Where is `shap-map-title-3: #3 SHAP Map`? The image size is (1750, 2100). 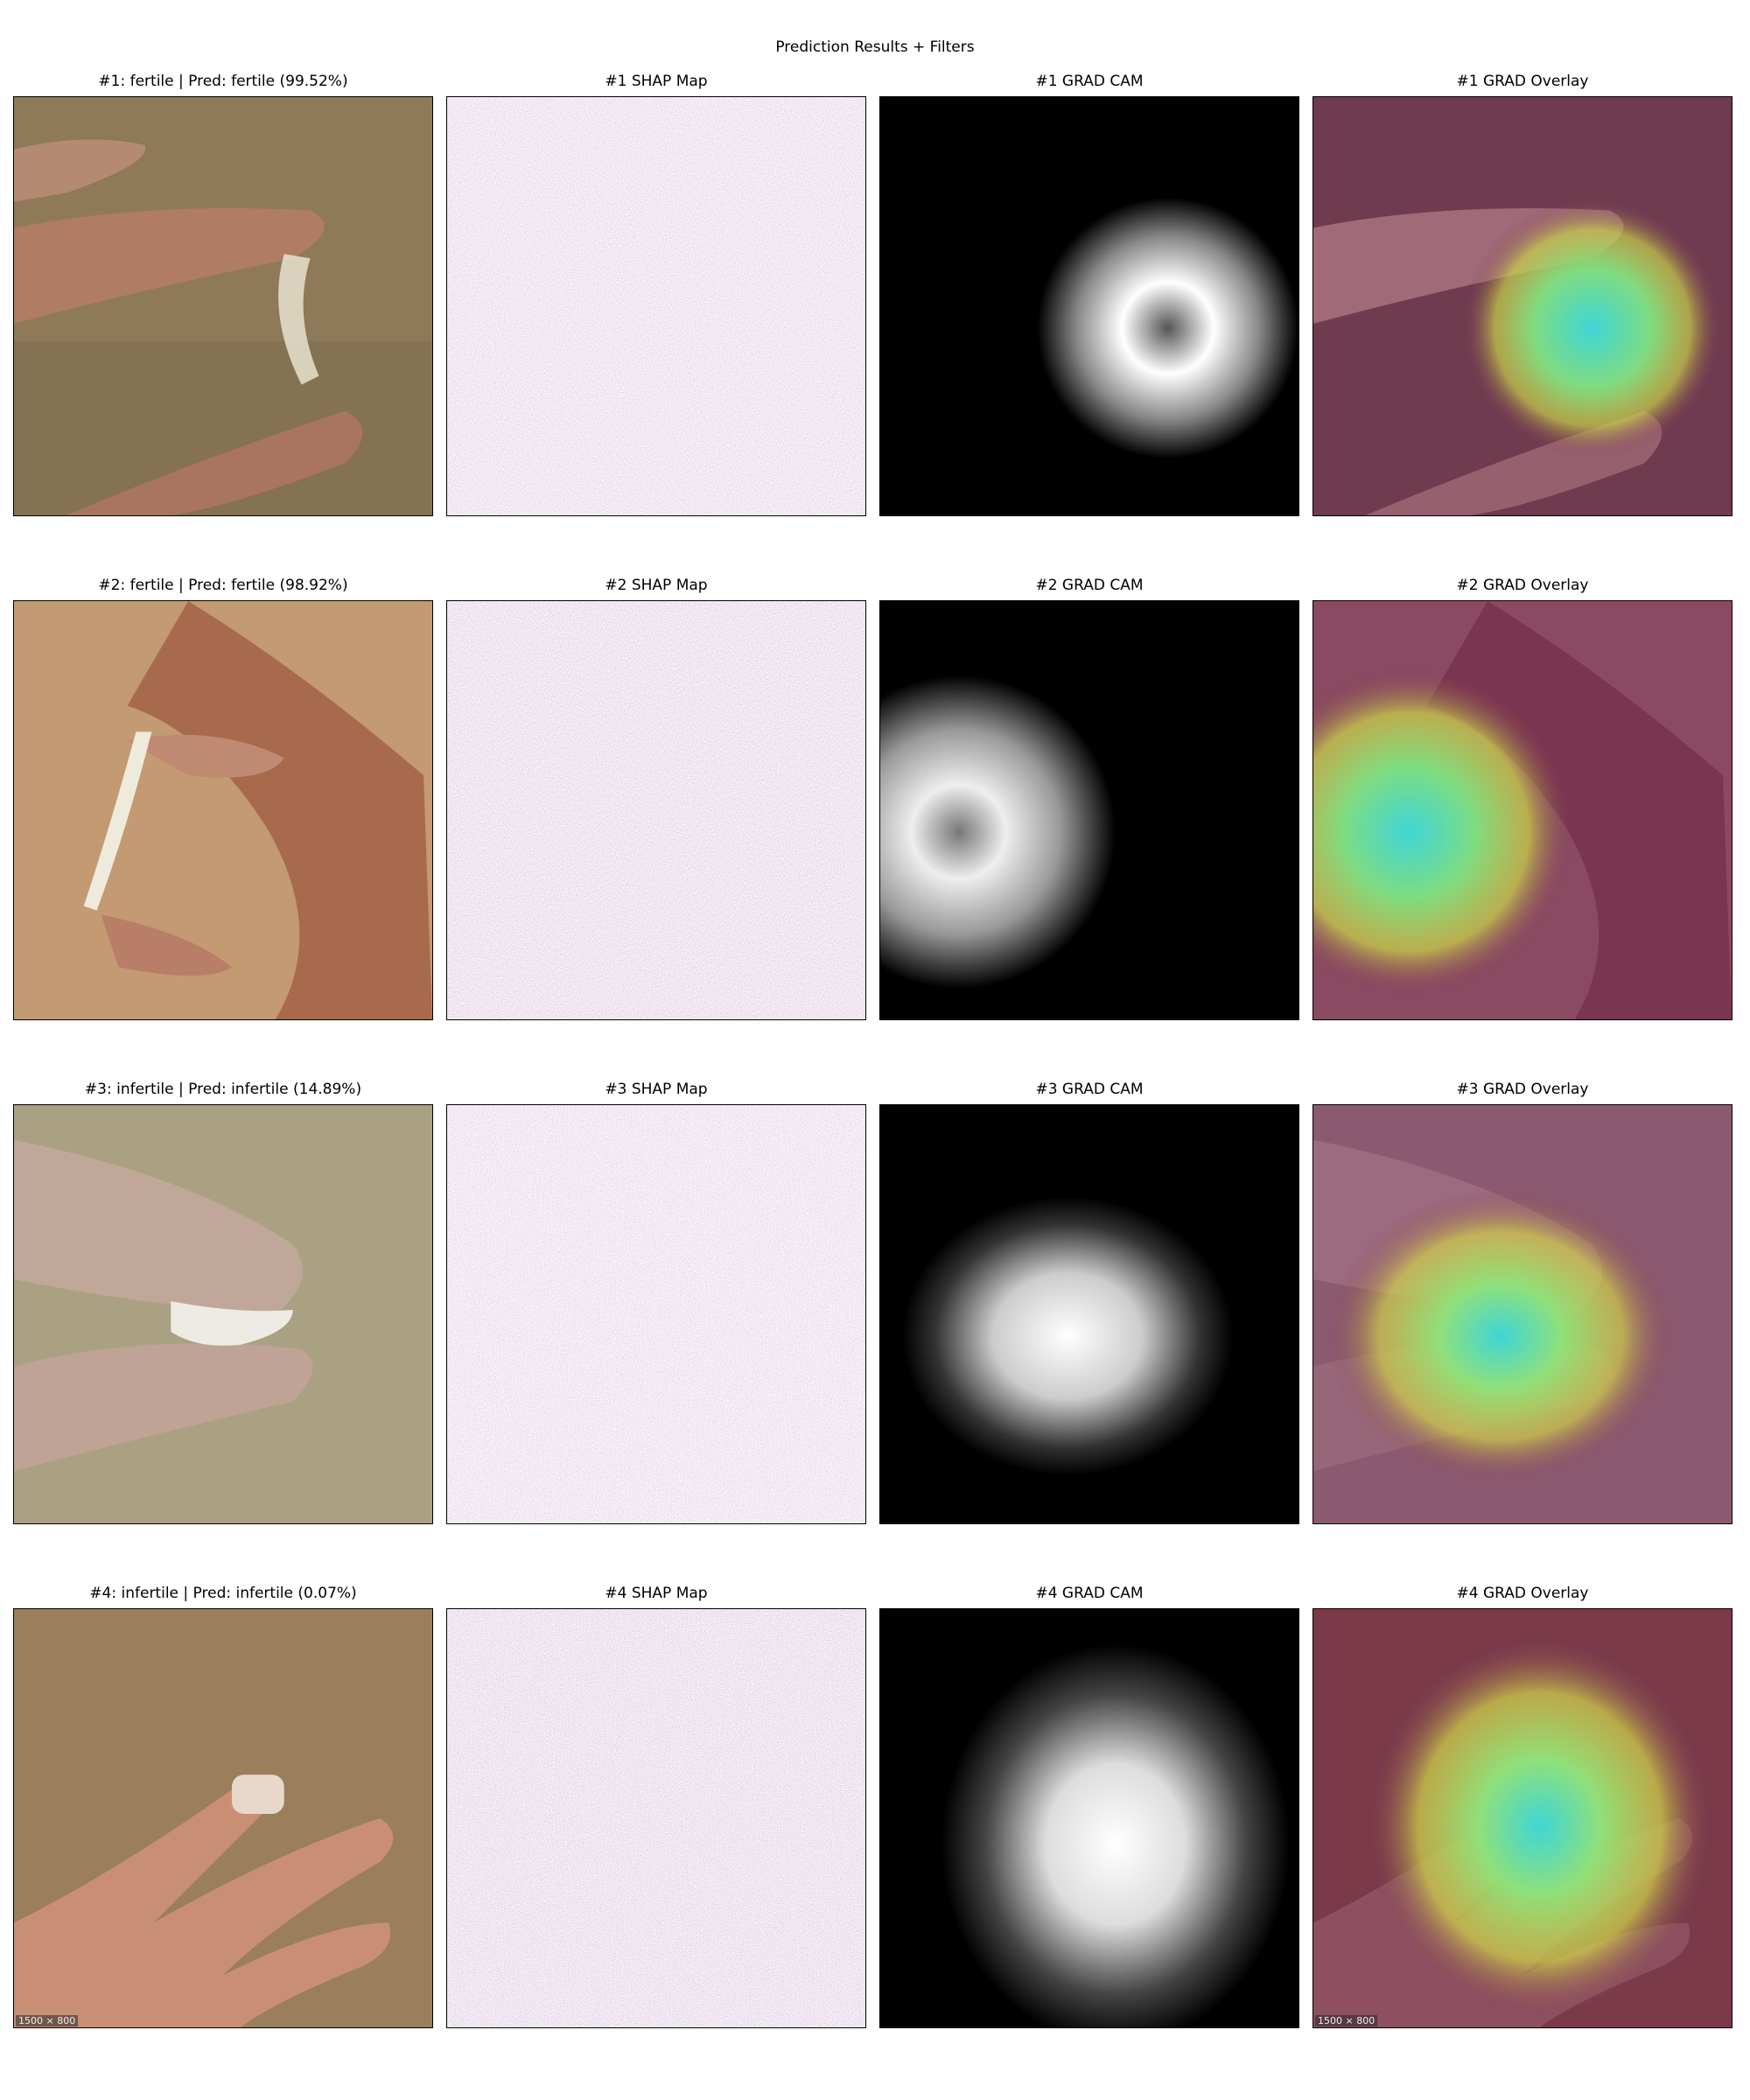
shap-map-title-3: #3 SHAP Map is located at coordinates (656, 1089).